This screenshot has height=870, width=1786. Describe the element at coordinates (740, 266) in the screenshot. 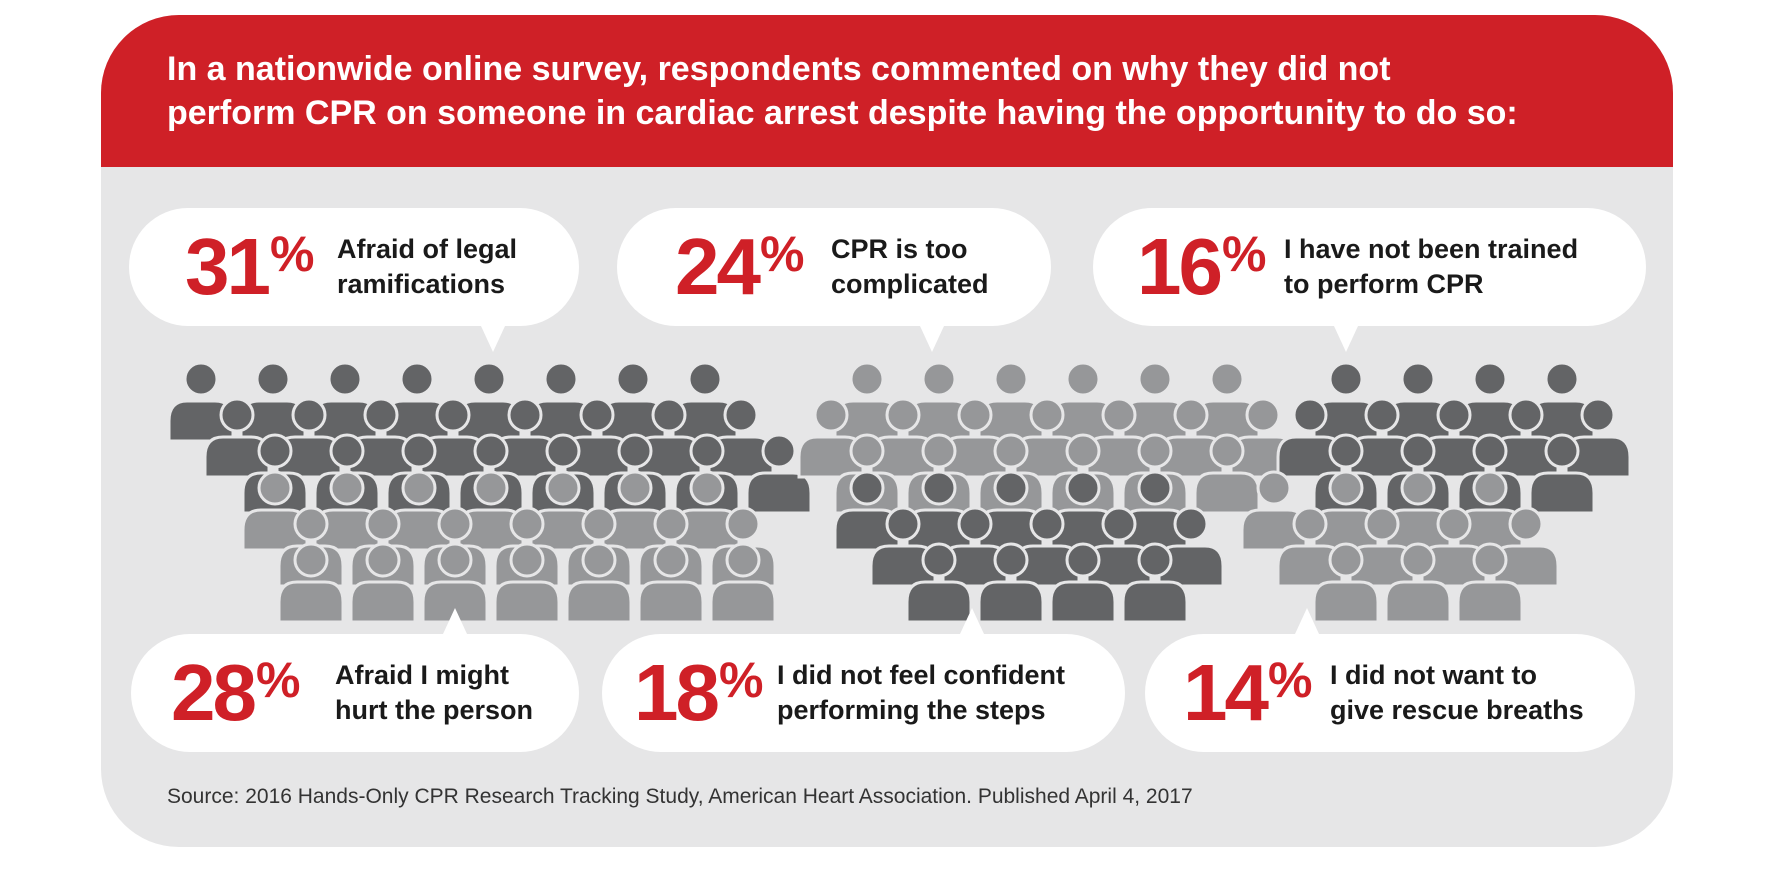

I see `percent-value: 24%` at that location.